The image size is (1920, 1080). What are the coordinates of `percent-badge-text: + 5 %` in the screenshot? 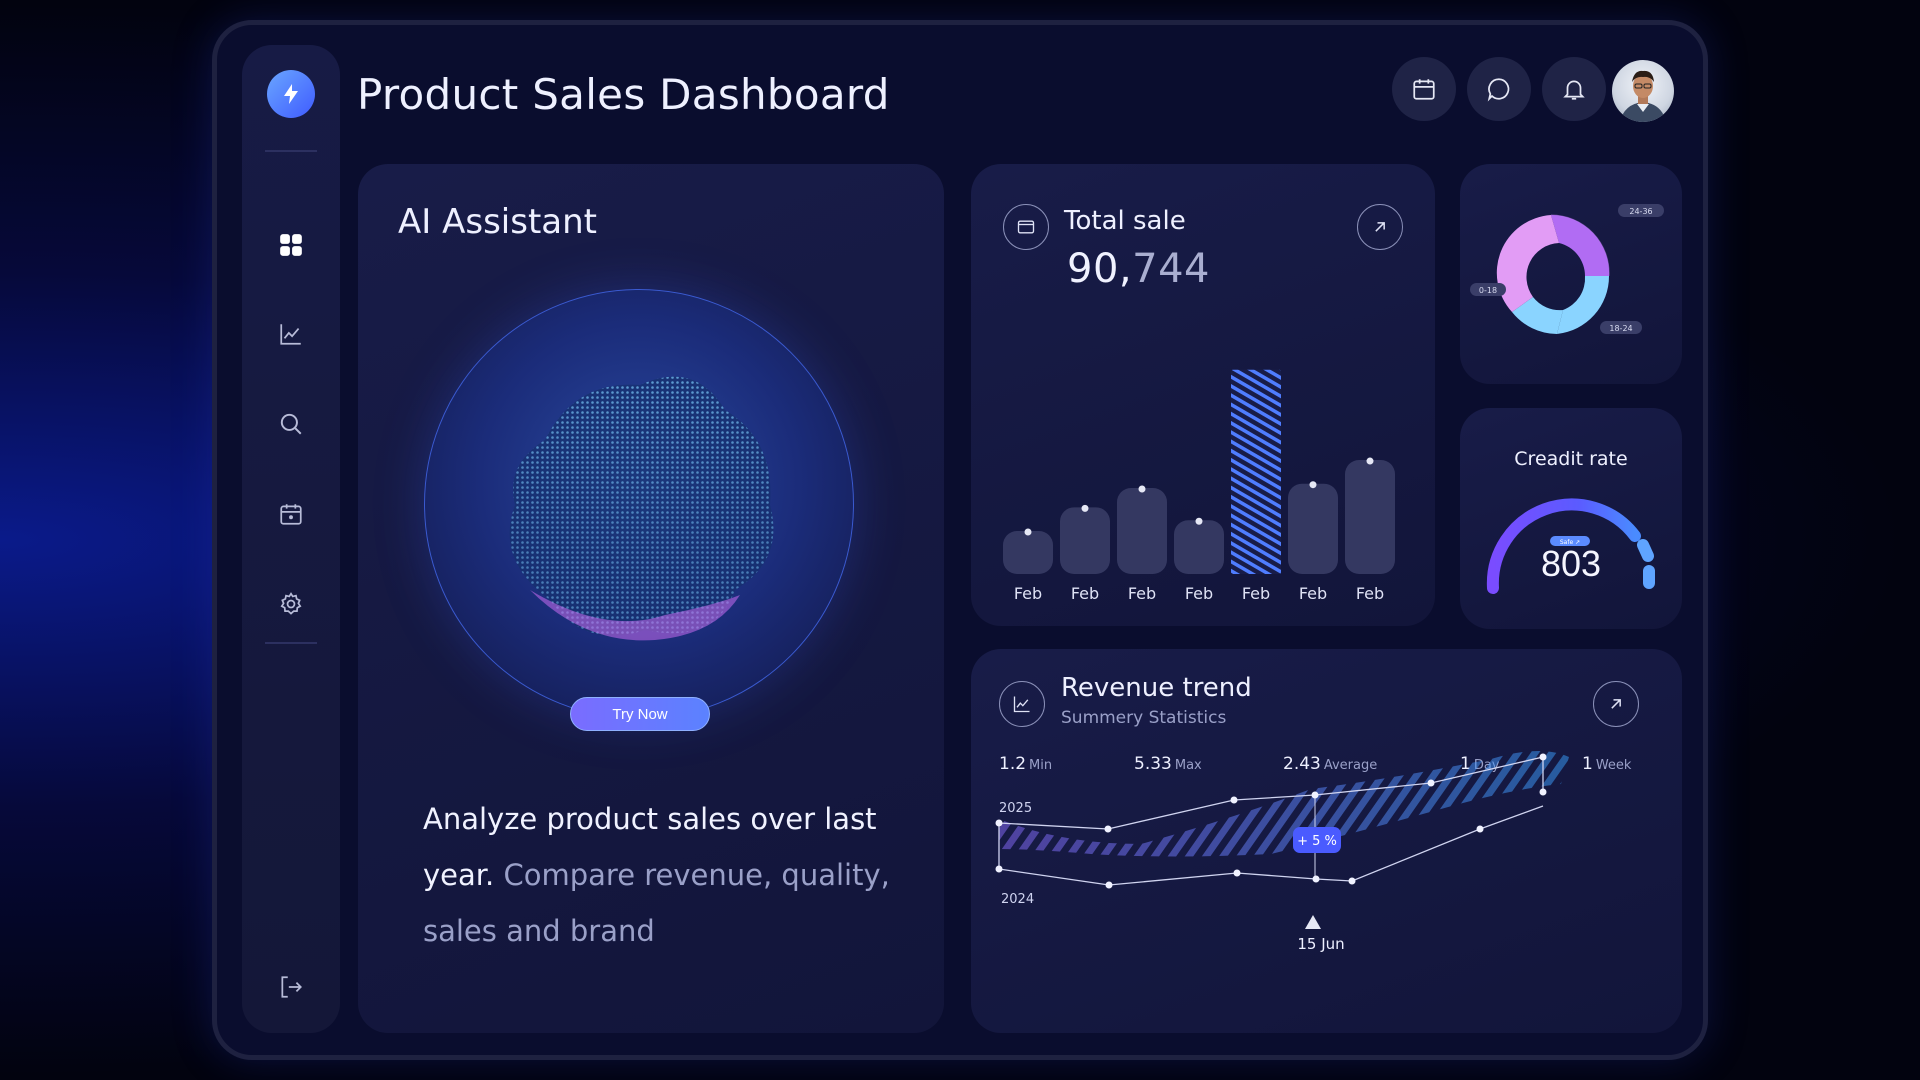 It's located at (1317, 841).